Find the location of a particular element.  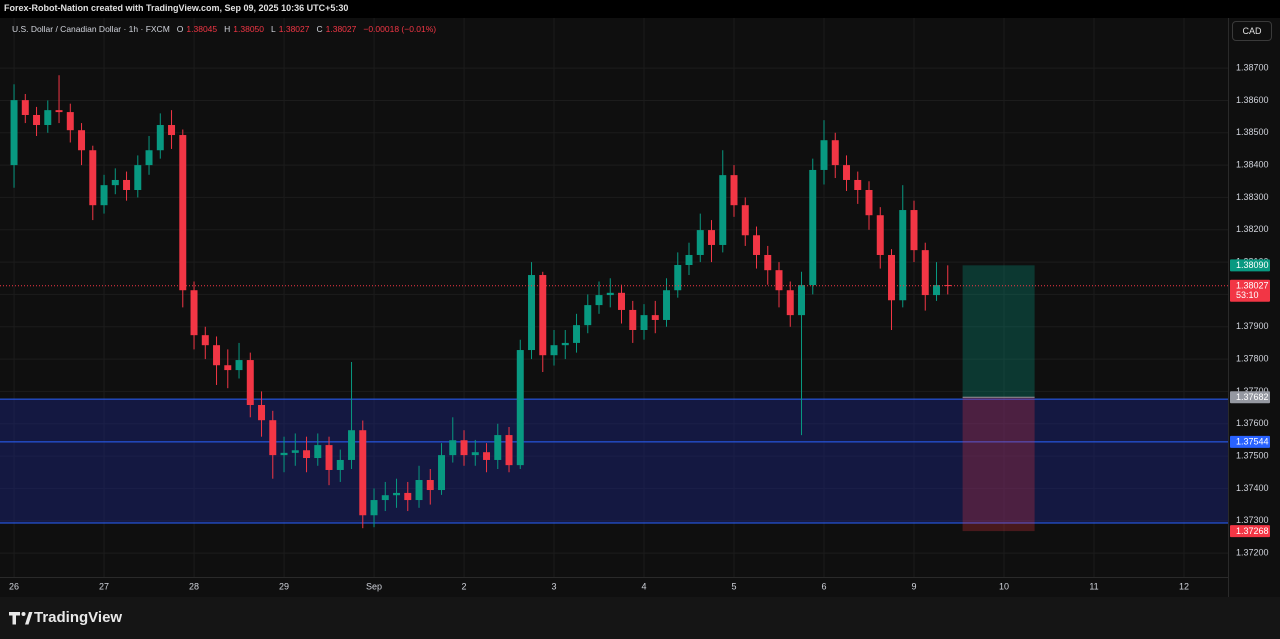

y-tick-label: 1.37900 is located at coordinates (1252, 326).